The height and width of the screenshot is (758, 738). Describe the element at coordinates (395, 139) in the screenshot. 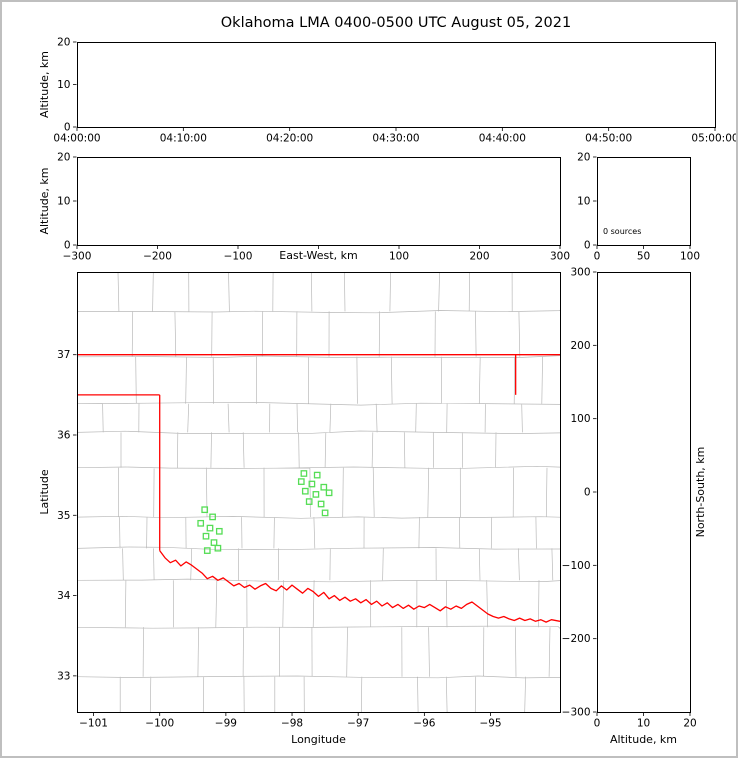

I see `x-tick-label: 04:30:00` at that location.